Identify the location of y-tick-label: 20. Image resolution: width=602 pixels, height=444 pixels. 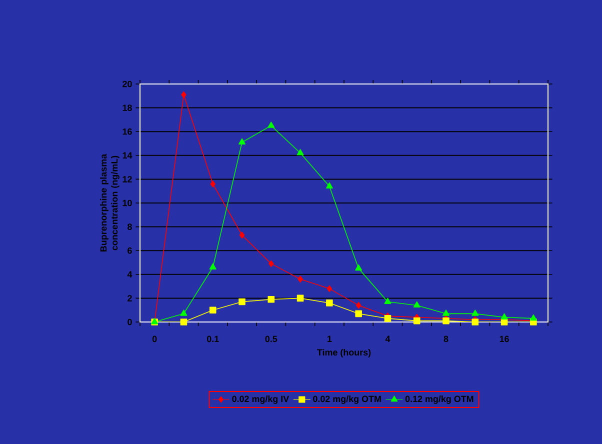
(127, 84).